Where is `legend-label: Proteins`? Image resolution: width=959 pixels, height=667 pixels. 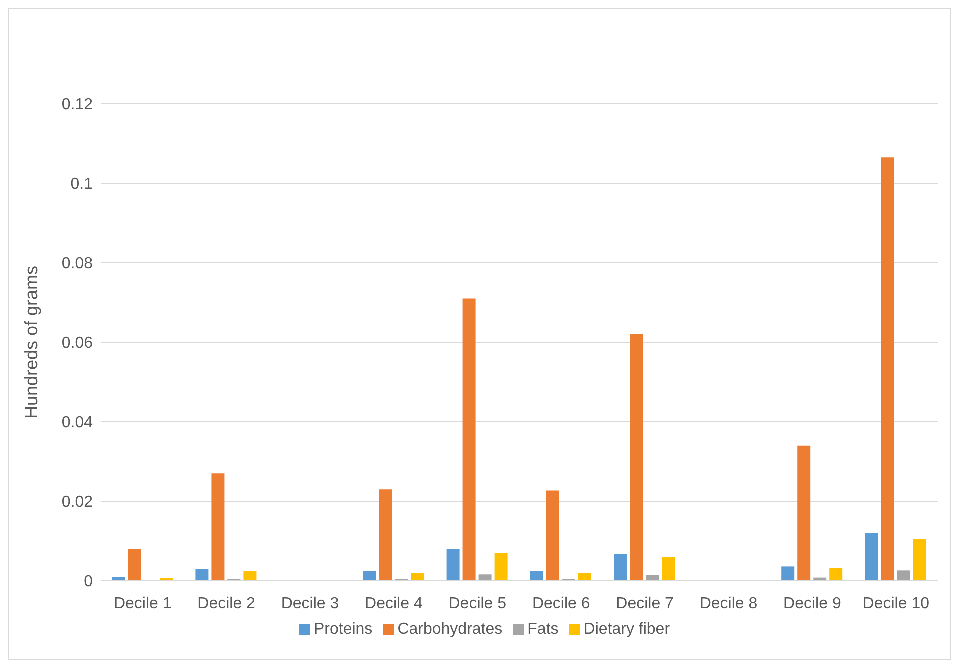
legend-label: Proteins is located at coordinates (343, 629).